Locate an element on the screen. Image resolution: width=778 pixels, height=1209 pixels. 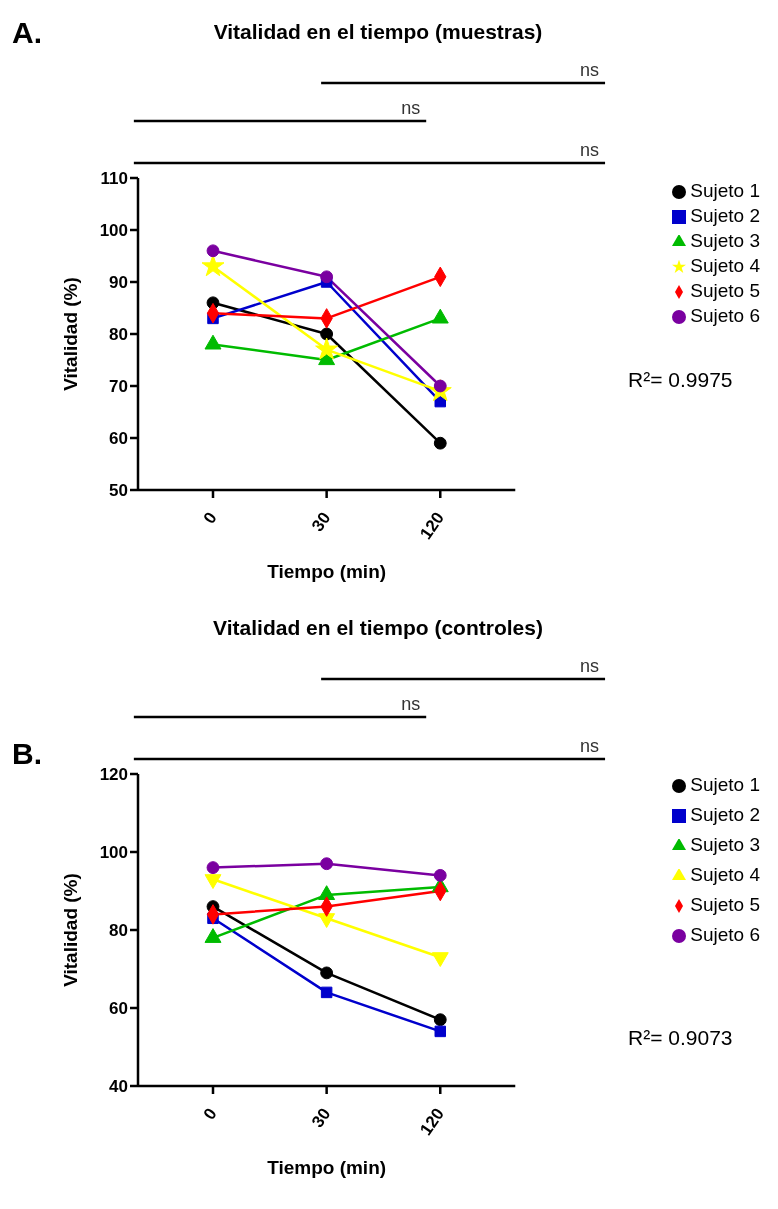
y-tick-label: 120 is located at coordinates (113, 775).